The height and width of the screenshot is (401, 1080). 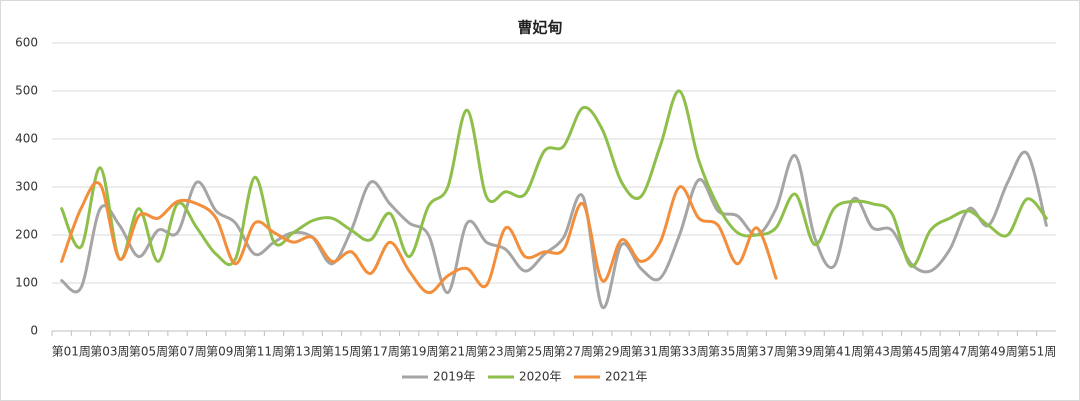 What do you see at coordinates (959, 352) in the screenshot?
I see `x-tick-label: 第47周` at bounding box center [959, 352].